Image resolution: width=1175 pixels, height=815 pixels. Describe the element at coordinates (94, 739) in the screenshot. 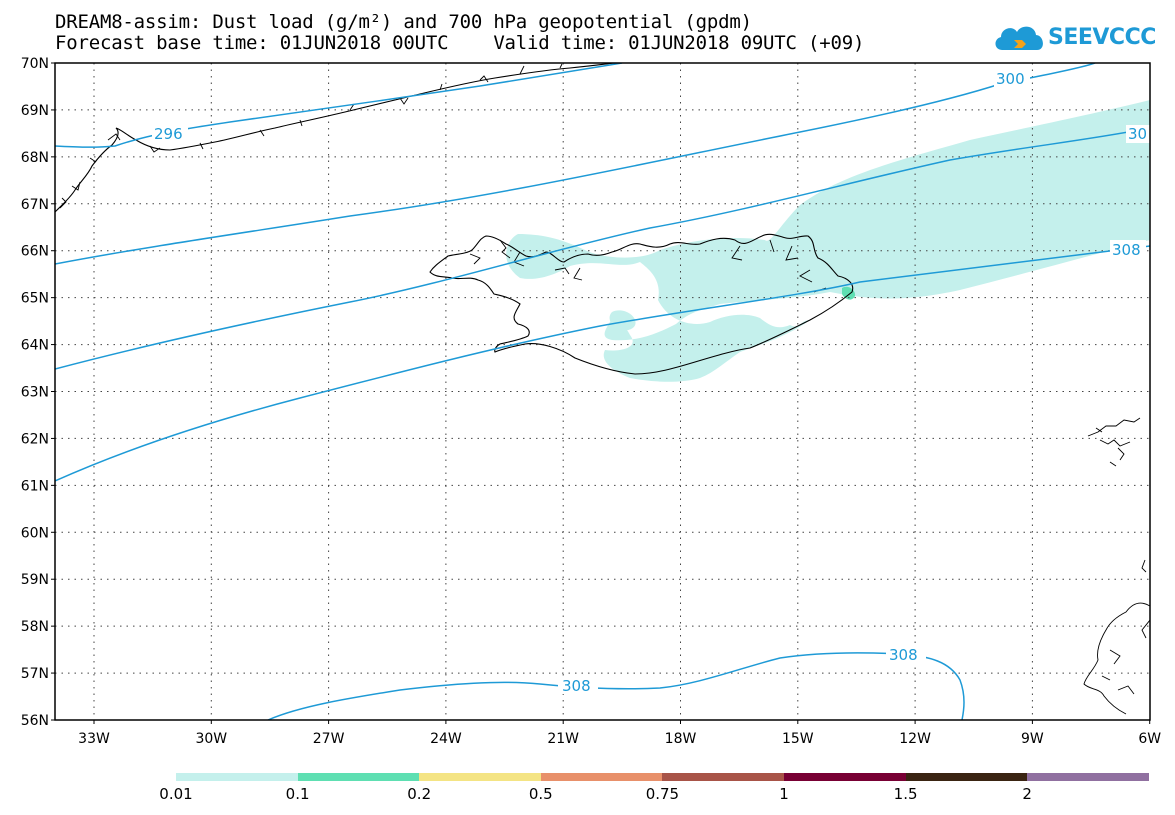

I see `lon-label: 33W` at that location.